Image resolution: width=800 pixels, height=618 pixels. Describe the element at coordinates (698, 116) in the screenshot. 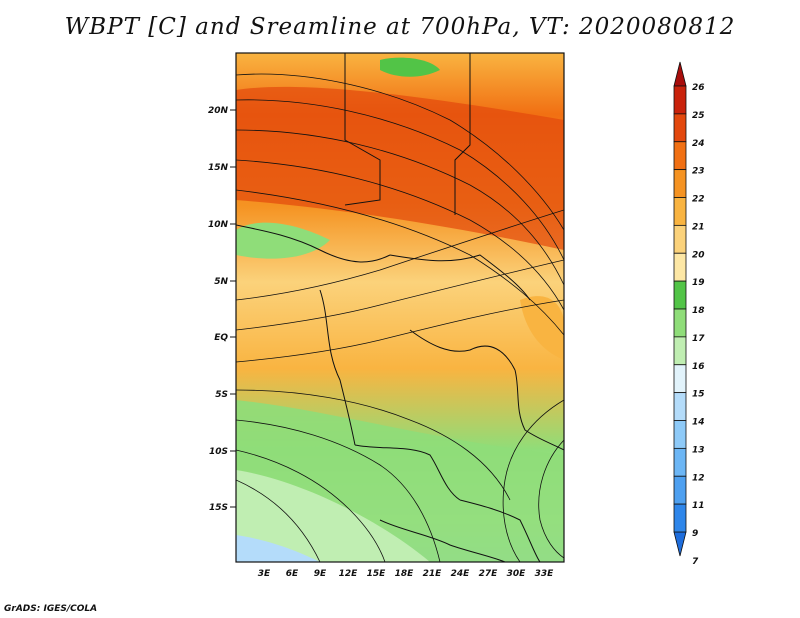

I see `colorbar-label: 25` at that location.